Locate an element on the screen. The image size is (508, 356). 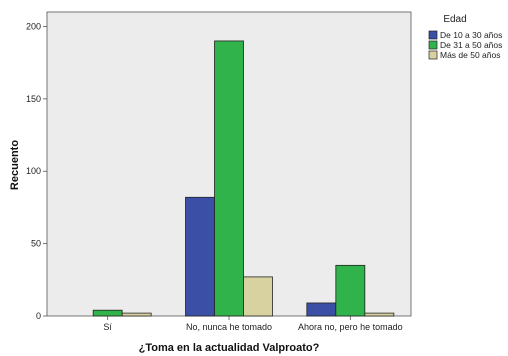
y-tick-label: 0 is located at coordinates (38, 316).